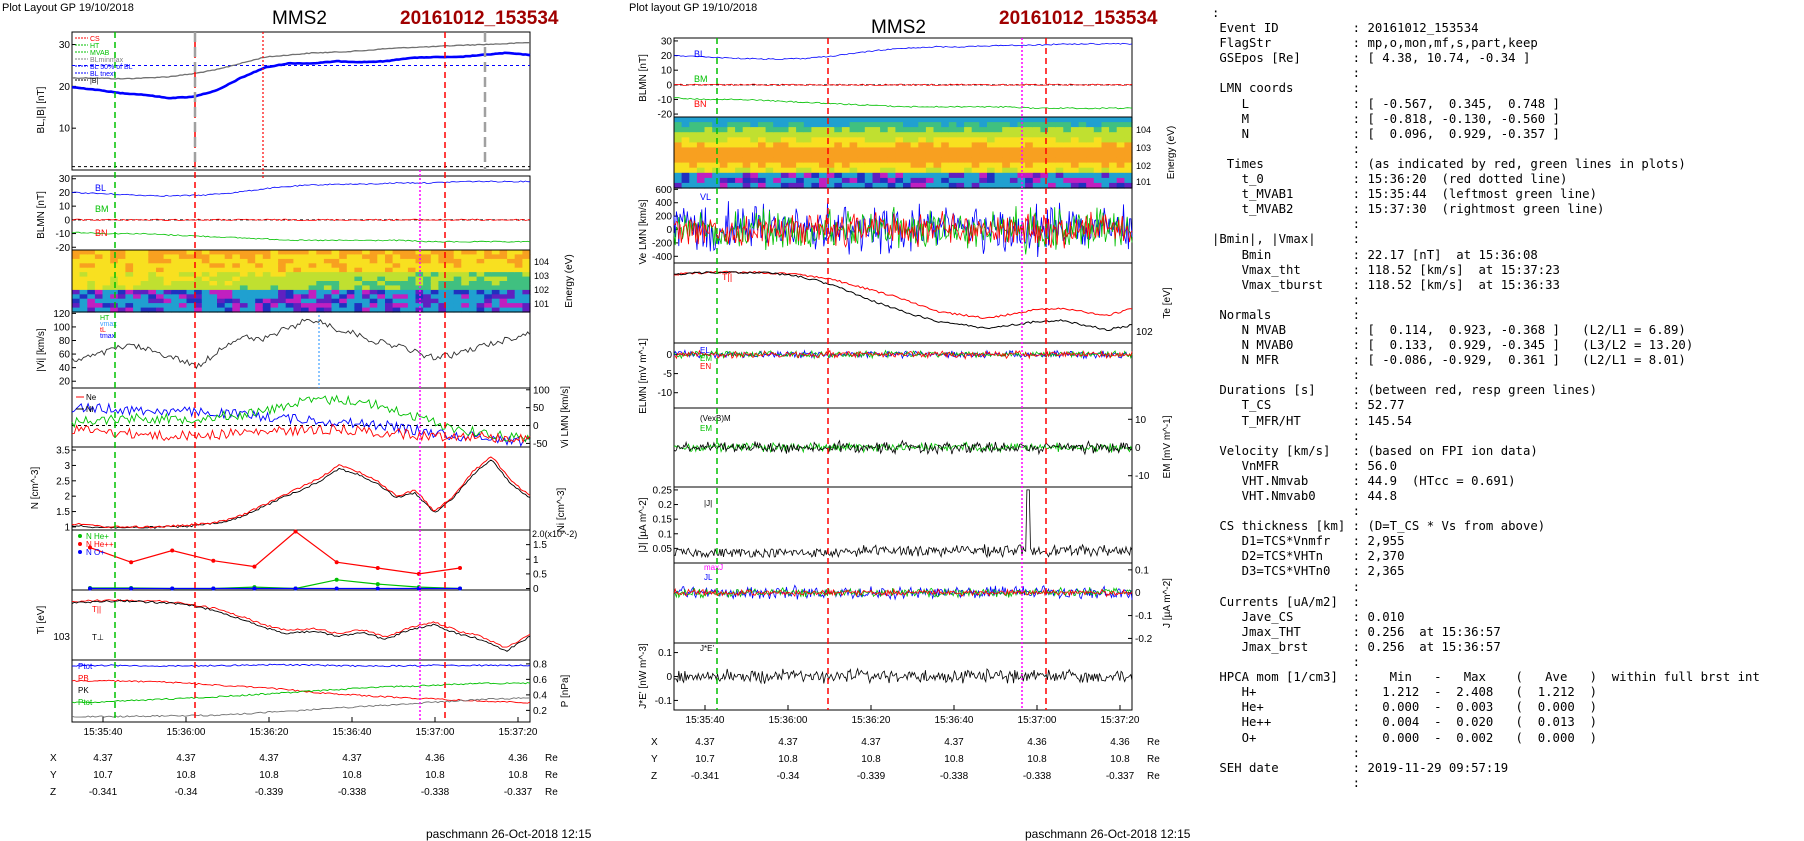  Describe the element at coordinates (53, 758) in the screenshot. I see `position-row-label: X` at that location.